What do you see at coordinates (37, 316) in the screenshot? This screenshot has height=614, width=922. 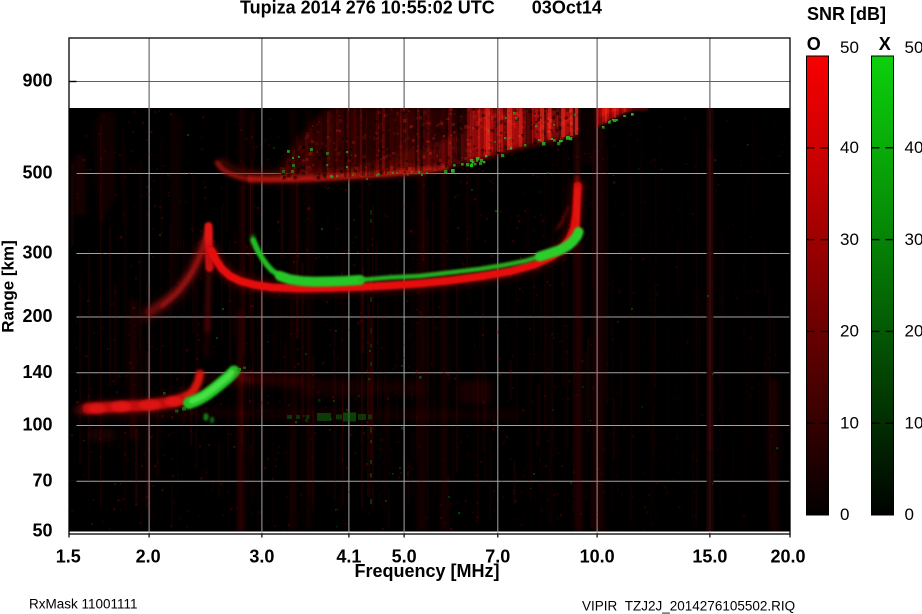 I see `svg-text: 200` at bounding box center [37, 316].